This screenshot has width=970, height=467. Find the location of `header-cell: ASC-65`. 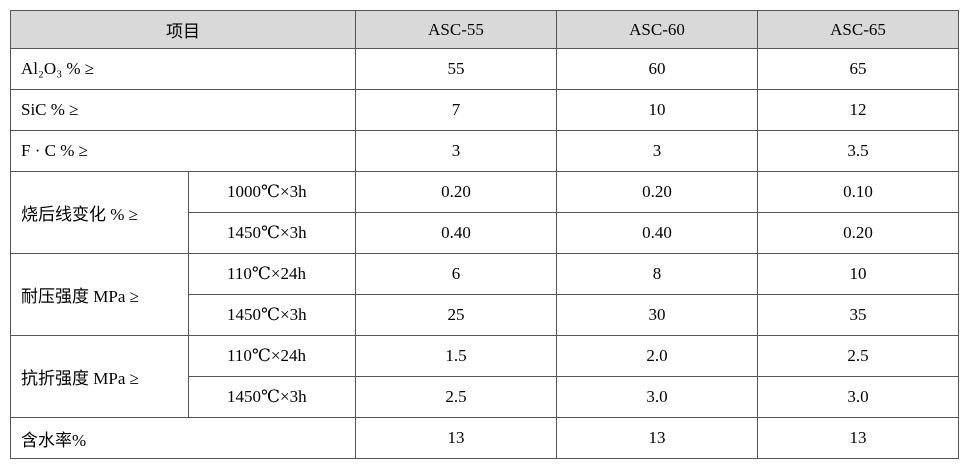

header-cell: ASC-65 is located at coordinates (858, 29).